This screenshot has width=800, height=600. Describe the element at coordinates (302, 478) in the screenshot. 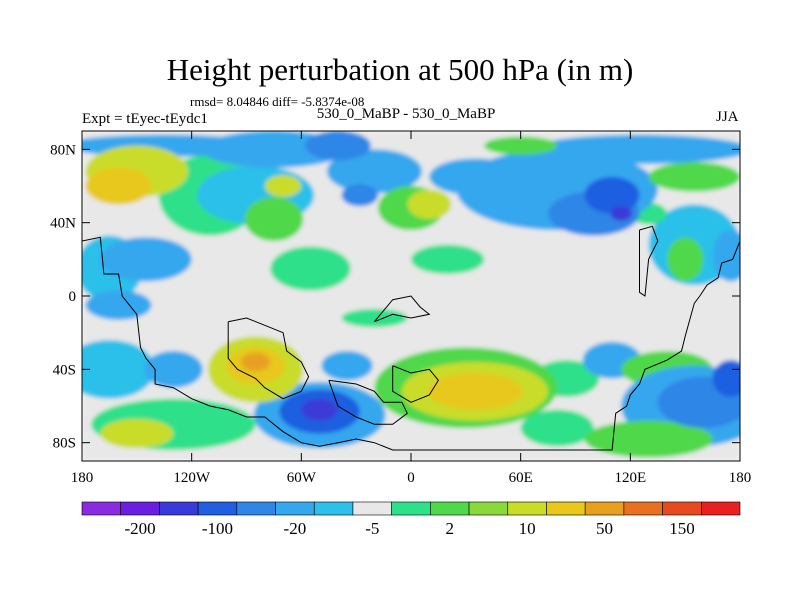

I see `x-tick-label: 60W` at that location.